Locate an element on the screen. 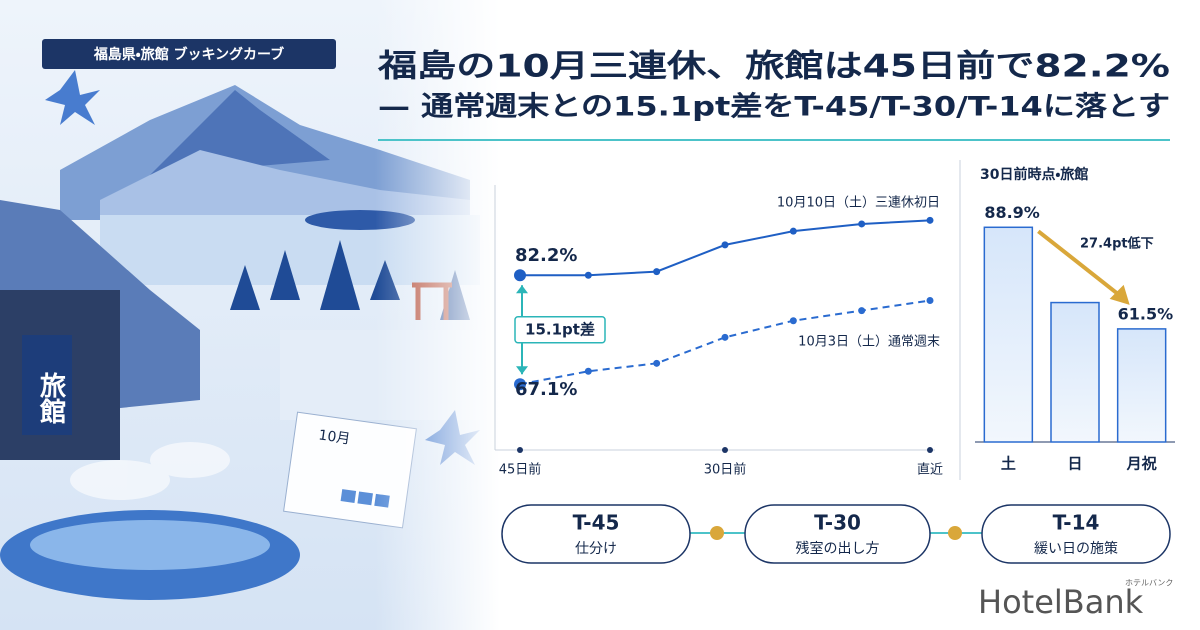 The width and height of the screenshot is (1200, 630). gap-box is located at coordinates (560, 330).